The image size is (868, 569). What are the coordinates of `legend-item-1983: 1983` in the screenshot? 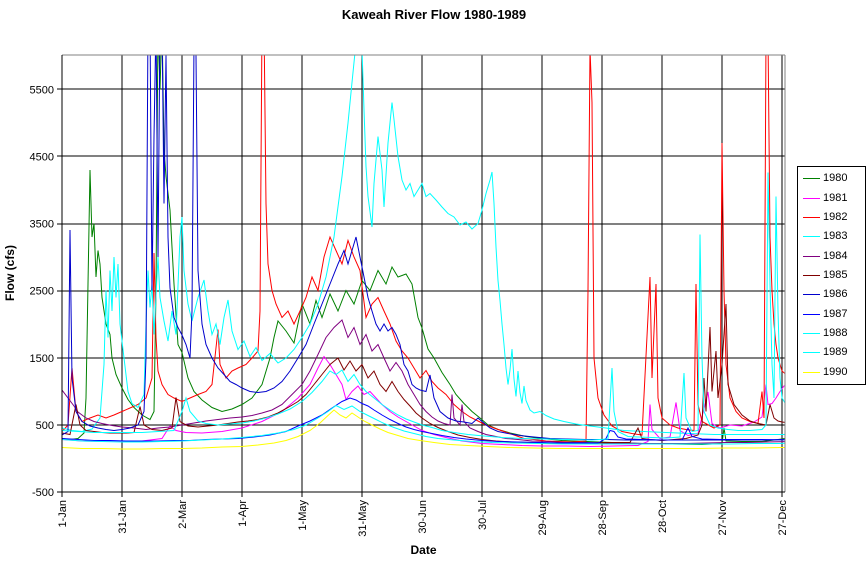 It's located at (831, 236).